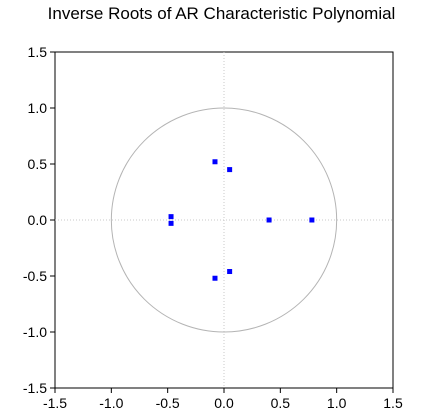 The width and height of the screenshot is (443, 420). What do you see at coordinates (35, 388) in the screenshot?
I see `y-tick-label: -1.5` at bounding box center [35, 388].